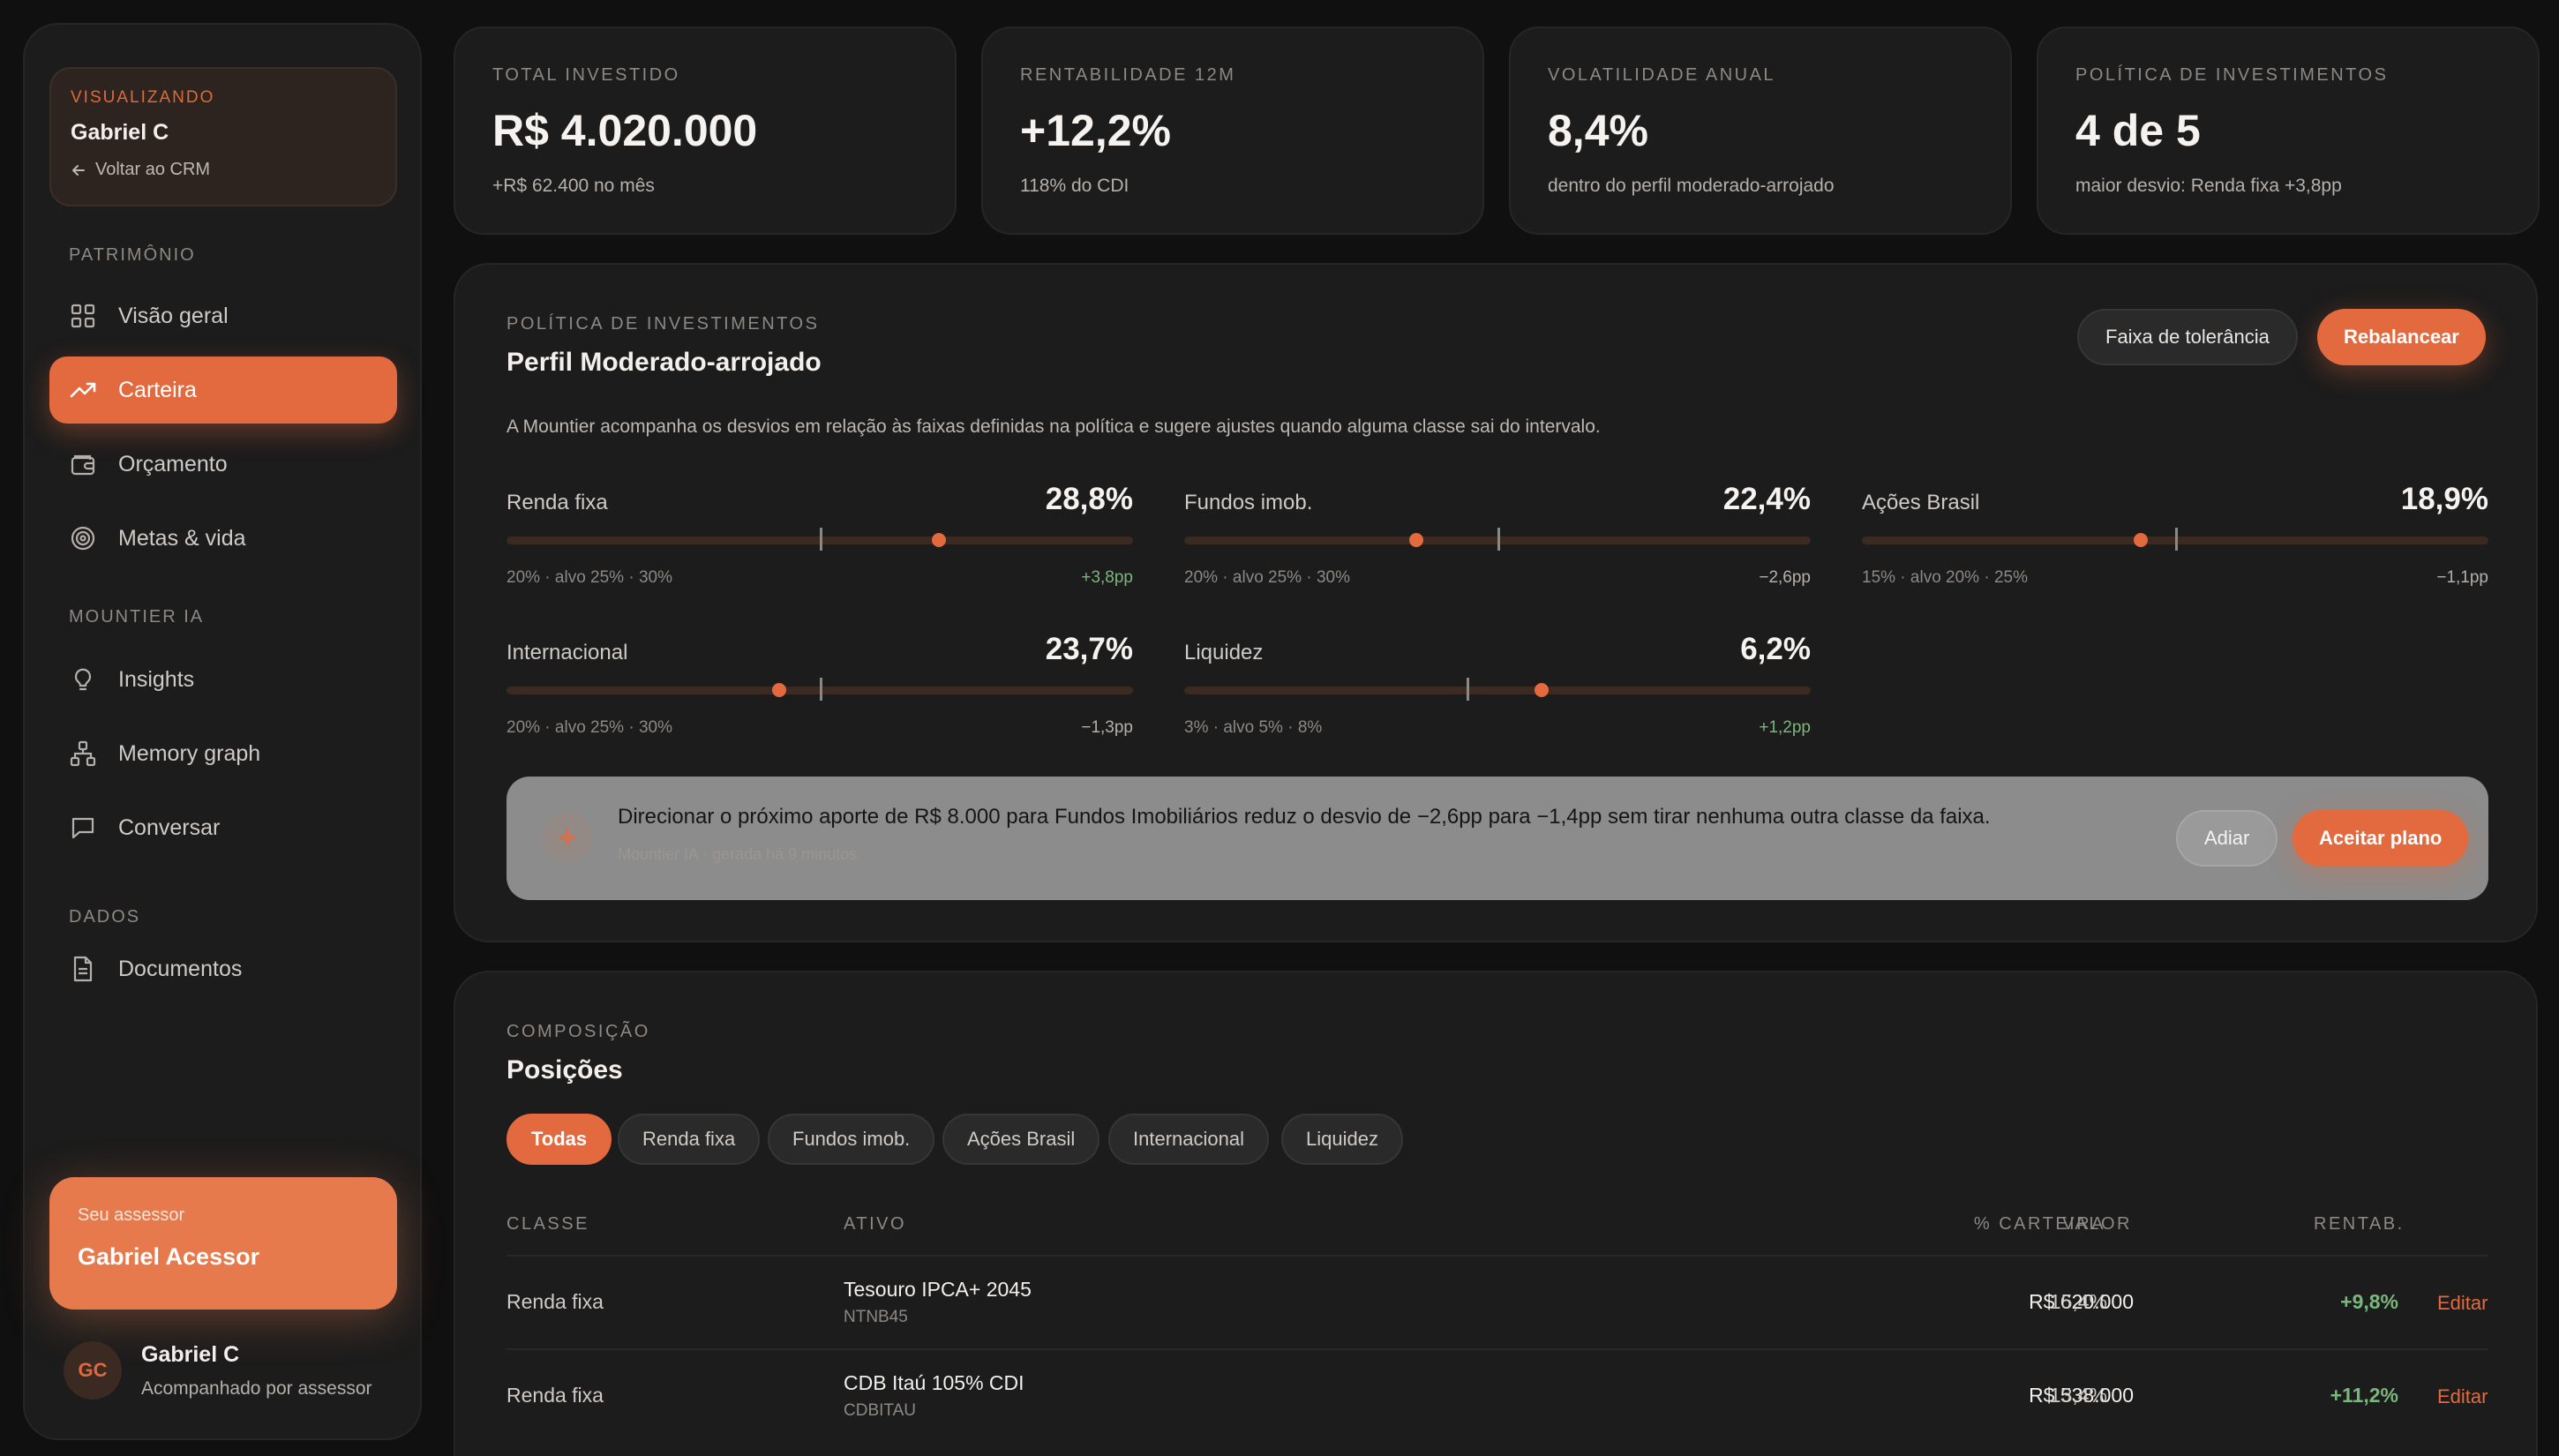  I want to click on allocation-value: 22,4%, so click(1766, 499).